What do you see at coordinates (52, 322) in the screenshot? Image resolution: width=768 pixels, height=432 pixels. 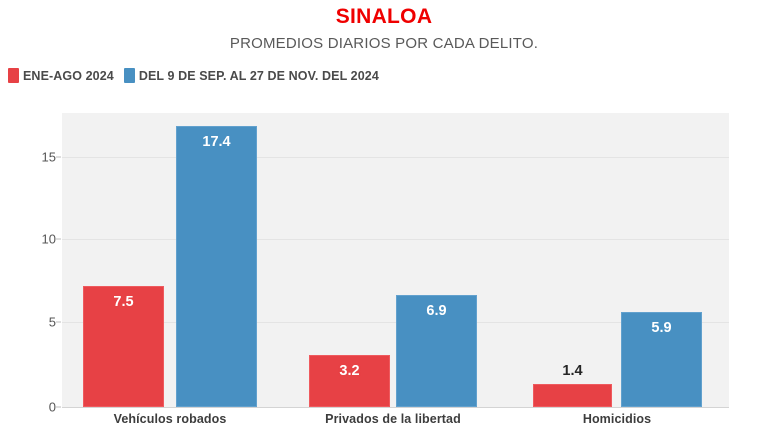 I see `y-tick-label-5: 5` at bounding box center [52, 322].